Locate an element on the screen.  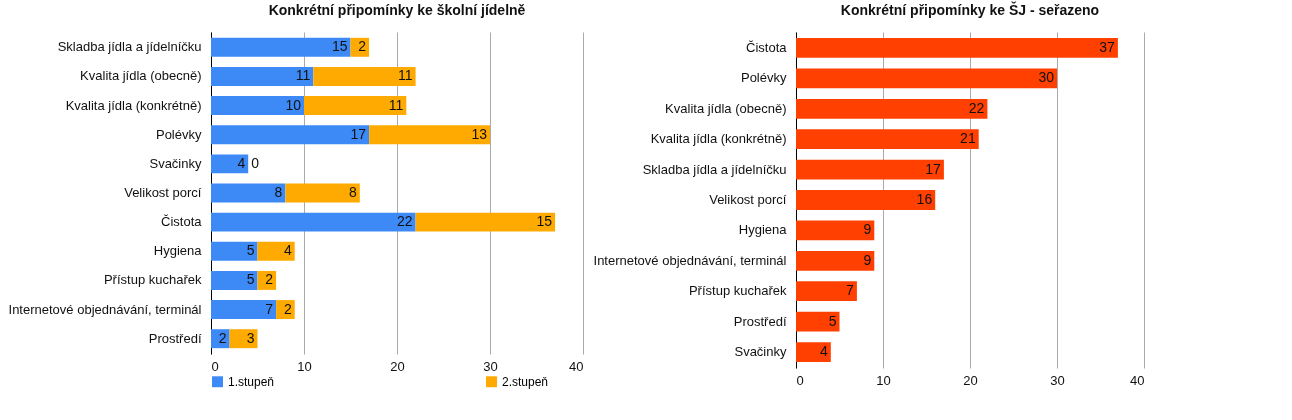
data-label: 37 is located at coordinates (1107, 46).